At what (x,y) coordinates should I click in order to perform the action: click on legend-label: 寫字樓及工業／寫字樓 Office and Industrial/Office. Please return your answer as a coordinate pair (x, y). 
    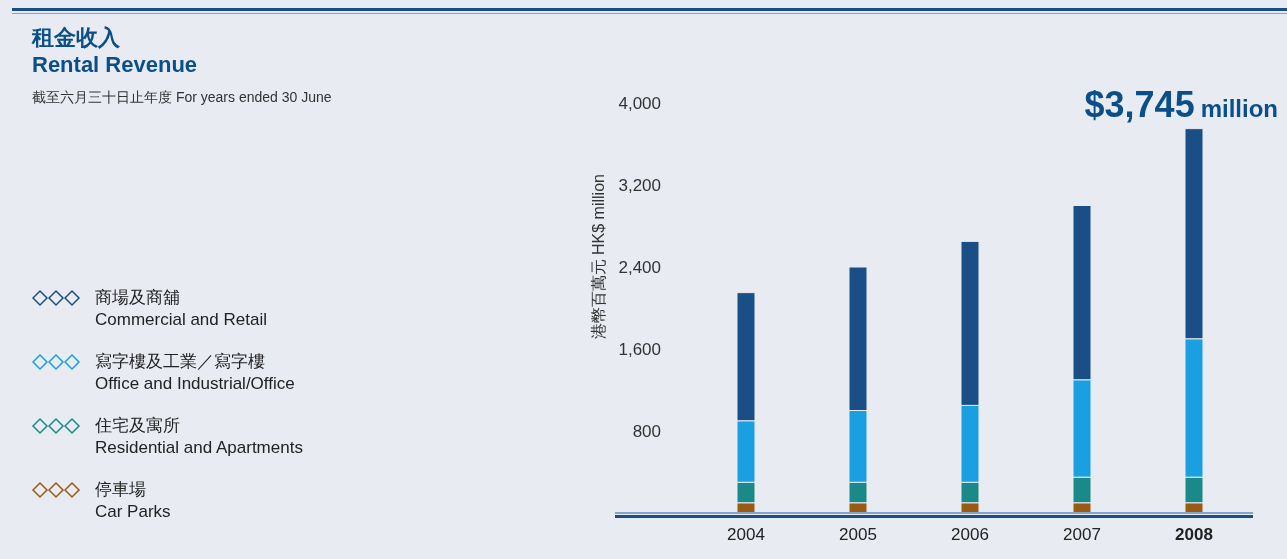
    Looking at the image, I should click on (195, 372).